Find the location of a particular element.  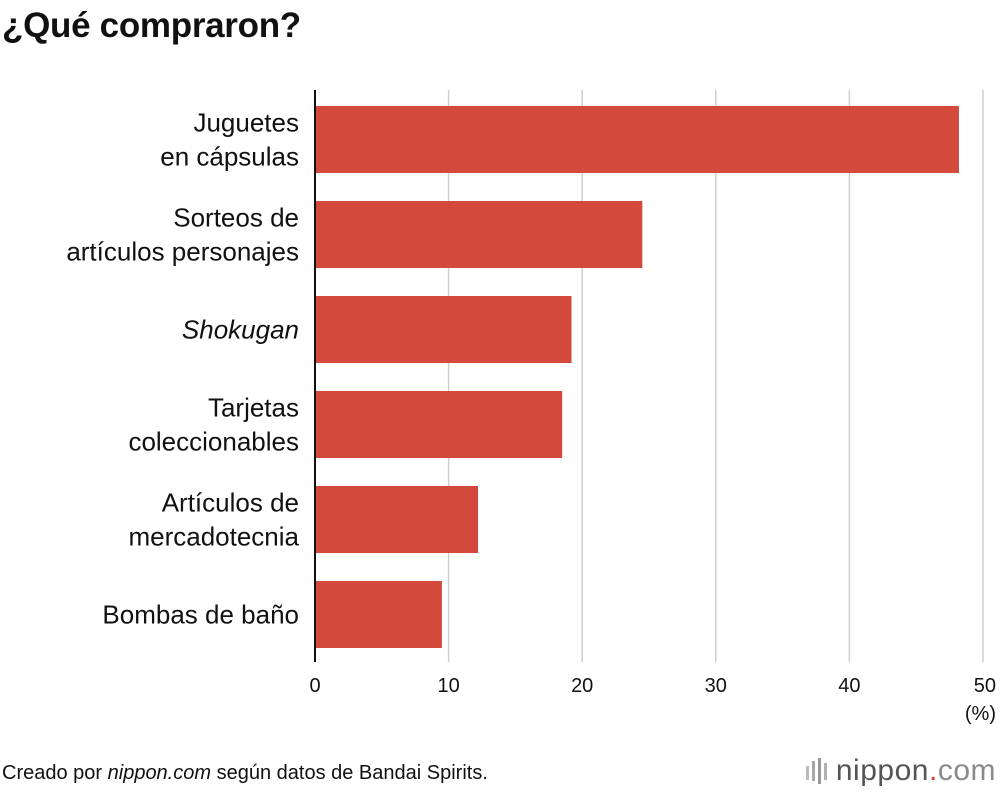

brand-tld: com is located at coordinates (966, 770).